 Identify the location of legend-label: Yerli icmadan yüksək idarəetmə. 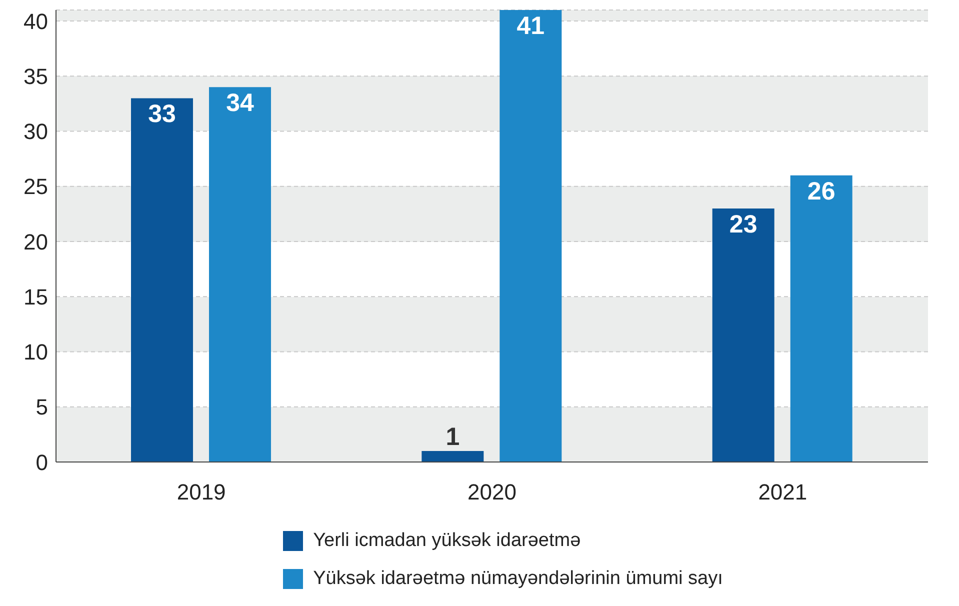
(447, 540).